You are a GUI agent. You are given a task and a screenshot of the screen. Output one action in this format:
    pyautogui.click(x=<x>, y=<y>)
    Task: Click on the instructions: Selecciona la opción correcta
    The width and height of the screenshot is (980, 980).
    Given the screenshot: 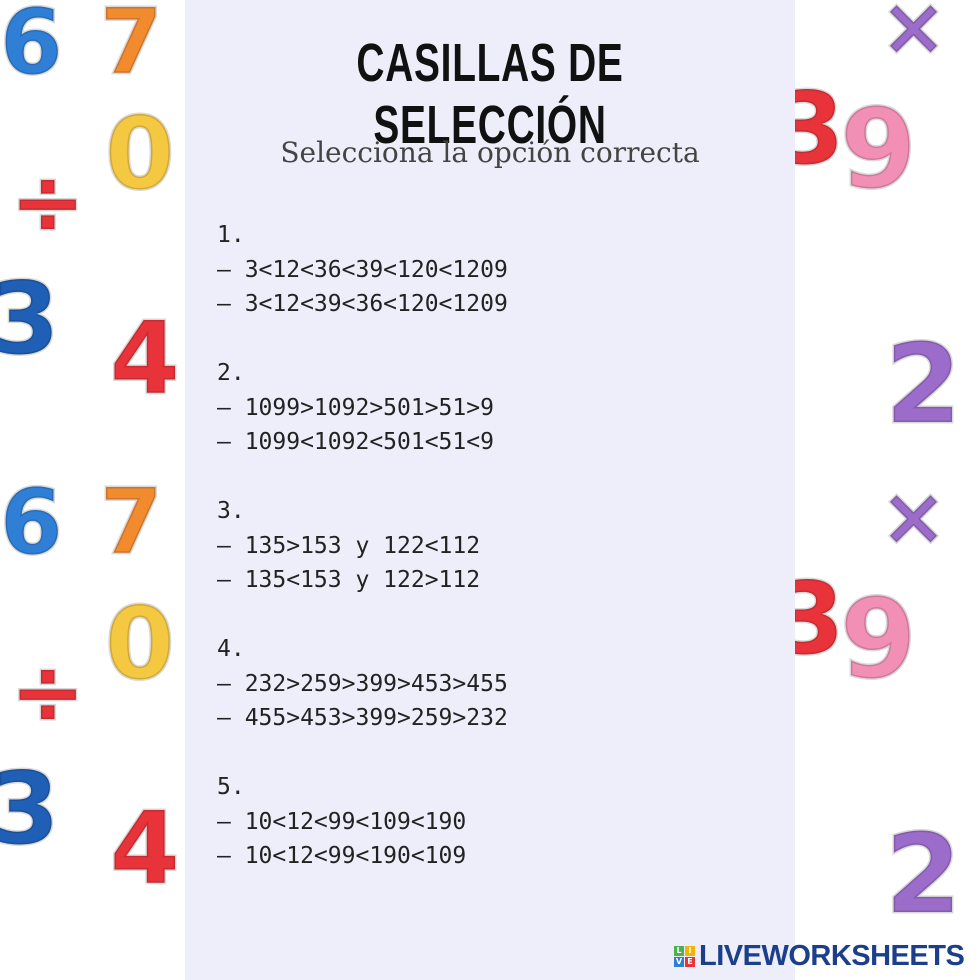 What is the action you would take?
    pyautogui.click(x=490, y=152)
    